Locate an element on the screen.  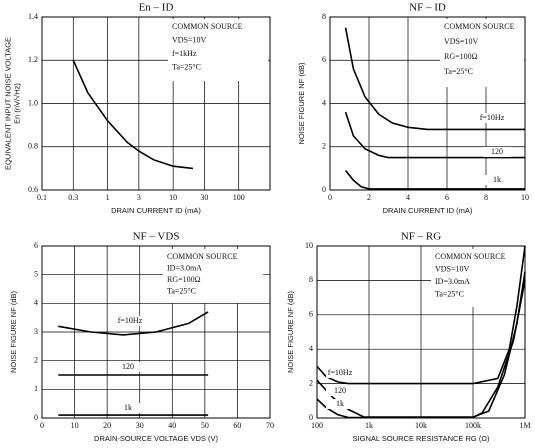
x-tick-label: 1 is located at coordinates (108, 197).